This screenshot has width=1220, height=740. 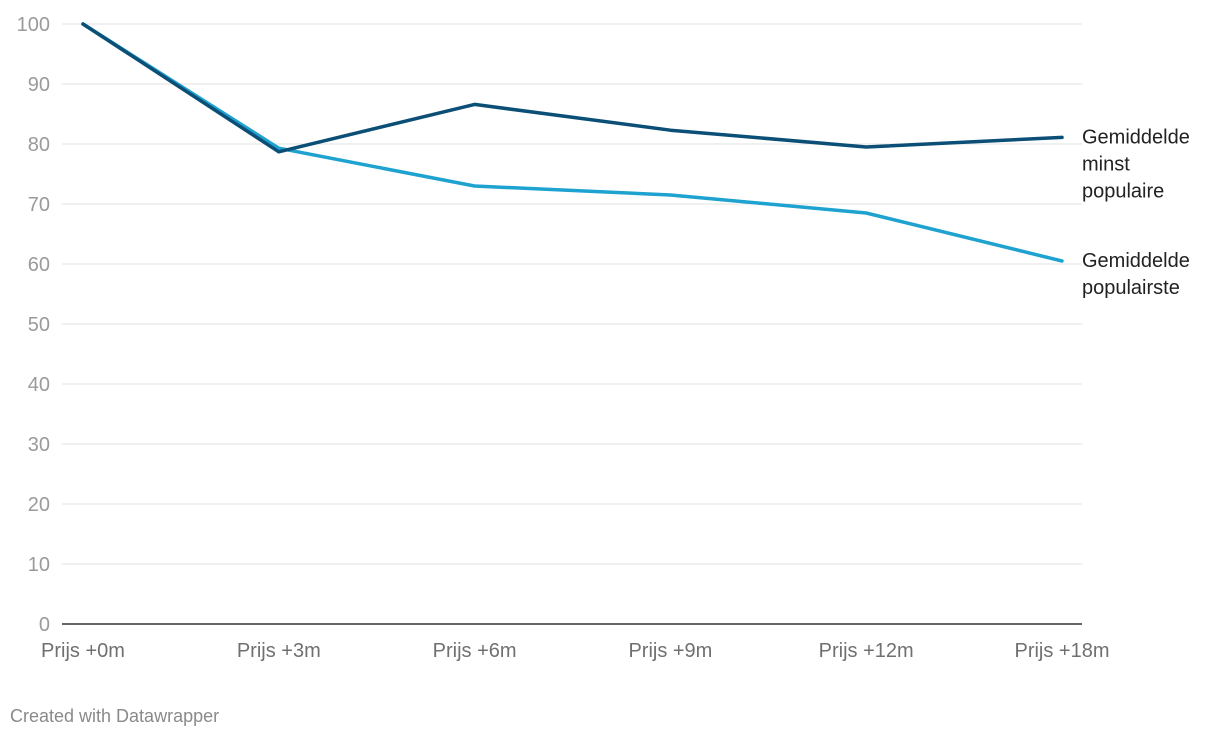 I want to click on series-label: Gemiddelde populairste, so click(x=1136, y=274).